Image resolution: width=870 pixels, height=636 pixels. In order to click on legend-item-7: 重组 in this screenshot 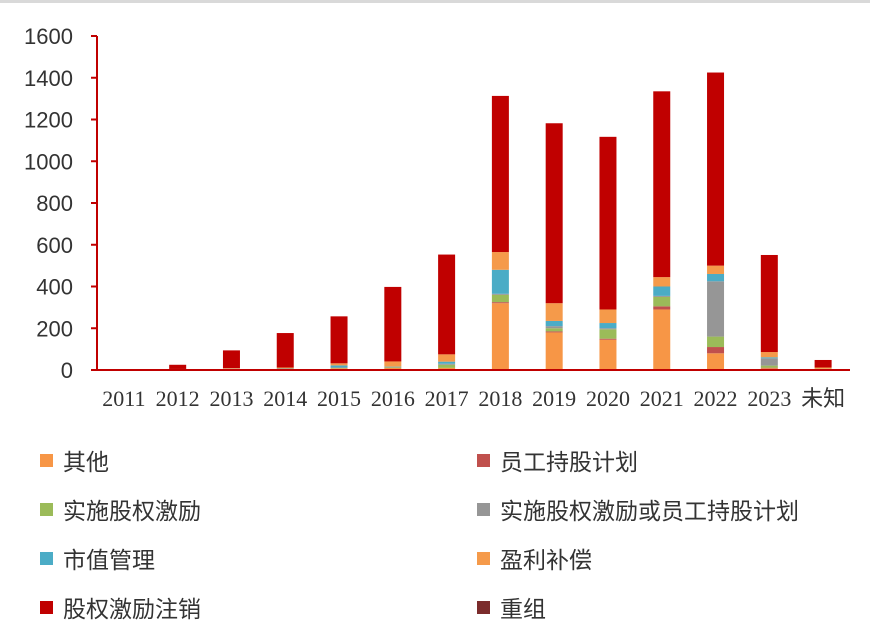, I will do `click(511, 607)`.